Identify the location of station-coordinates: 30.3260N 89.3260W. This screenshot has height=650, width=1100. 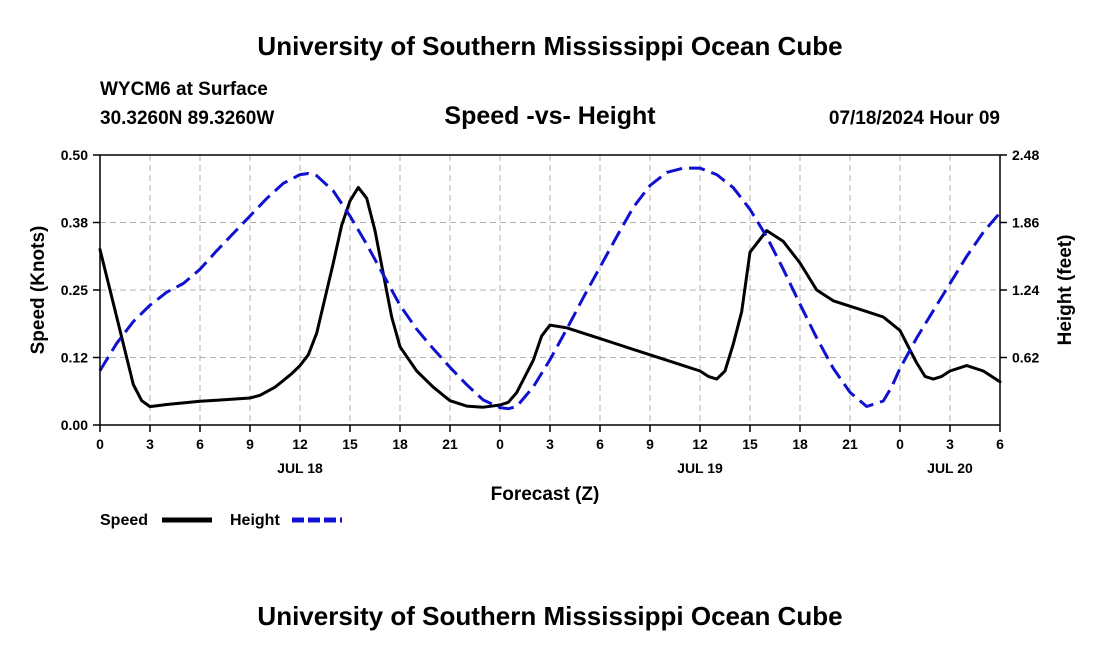
(187, 118).